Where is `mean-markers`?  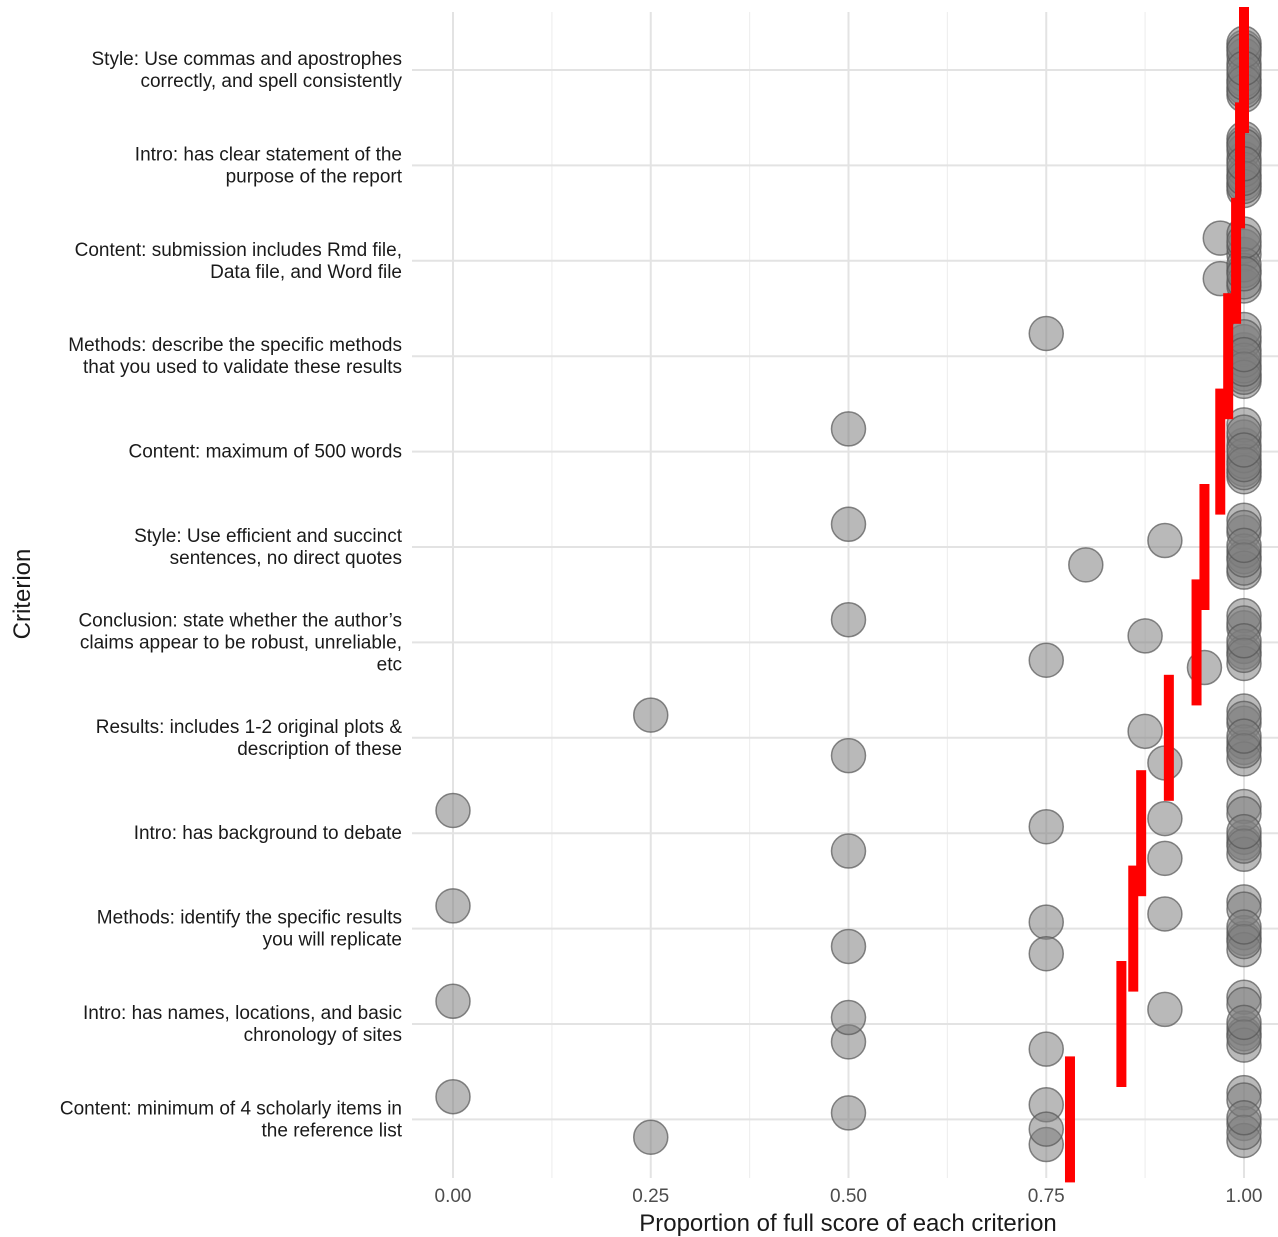
mean-markers is located at coordinates (1156, 595).